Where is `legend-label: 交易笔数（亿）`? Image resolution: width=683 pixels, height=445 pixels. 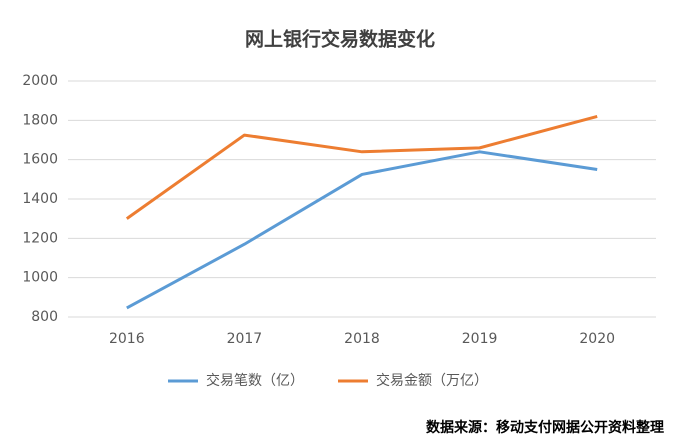 legend-label: 交易笔数（亿） is located at coordinates (255, 380).